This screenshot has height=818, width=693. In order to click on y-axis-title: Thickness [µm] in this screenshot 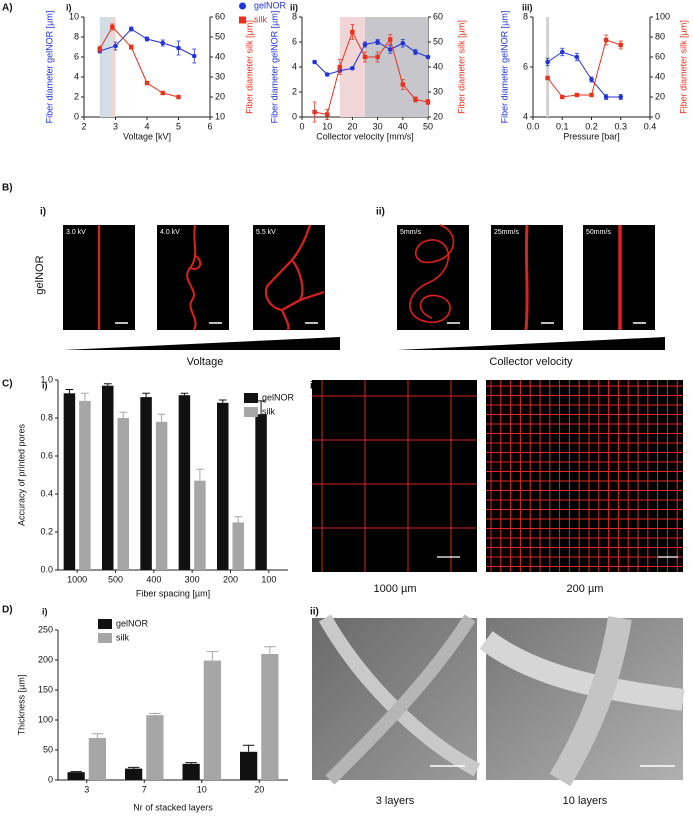, I will do `click(21, 705)`.